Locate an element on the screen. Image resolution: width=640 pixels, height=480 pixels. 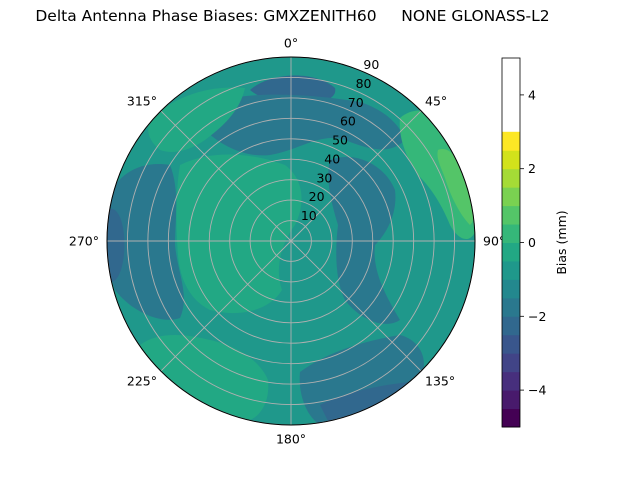
azimuth-tick-label: 180° is located at coordinates (291, 439).